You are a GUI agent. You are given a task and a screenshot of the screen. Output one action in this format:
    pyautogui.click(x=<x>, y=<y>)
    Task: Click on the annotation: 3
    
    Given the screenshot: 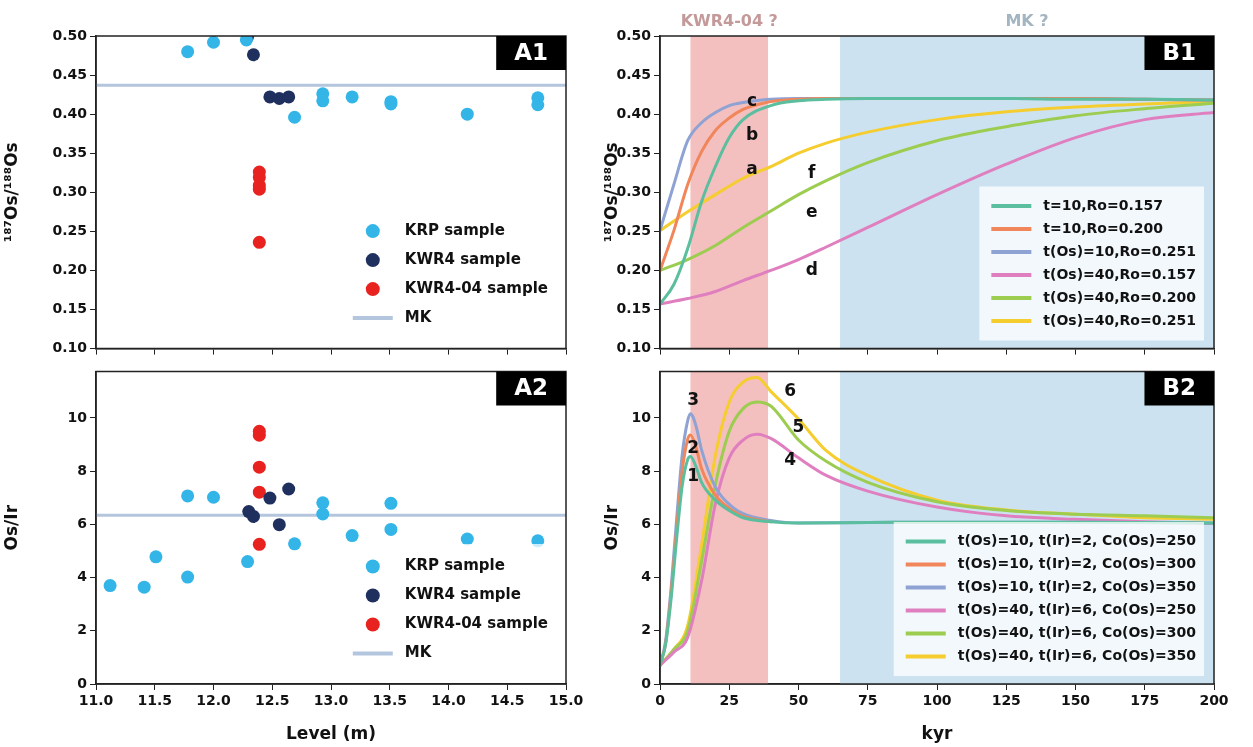 What is the action you would take?
    pyautogui.click(x=693, y=399)
    